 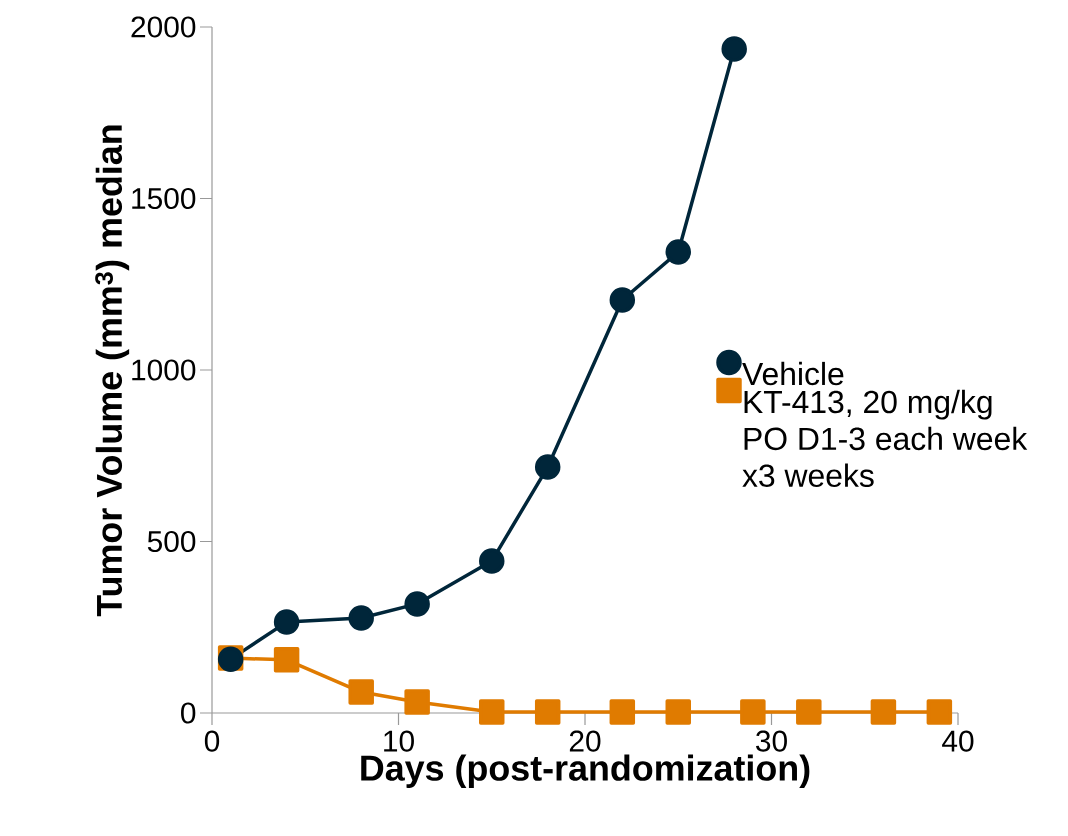 I want to click on y-tick-label: 500, so click(x=171, y=541).